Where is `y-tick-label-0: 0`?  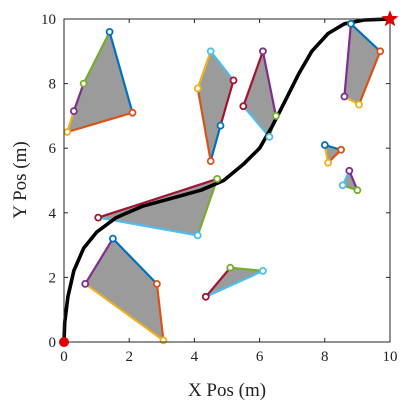 y-tick-label-0: 0 is located at coordinates (53, 343).